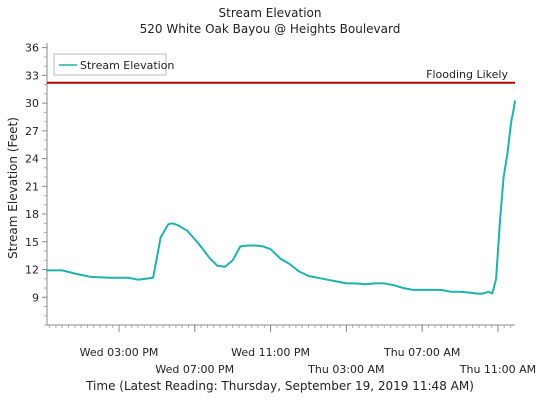  I want to click on x-tick-label-5: Thu 11:00 AM, so click(497, 369).